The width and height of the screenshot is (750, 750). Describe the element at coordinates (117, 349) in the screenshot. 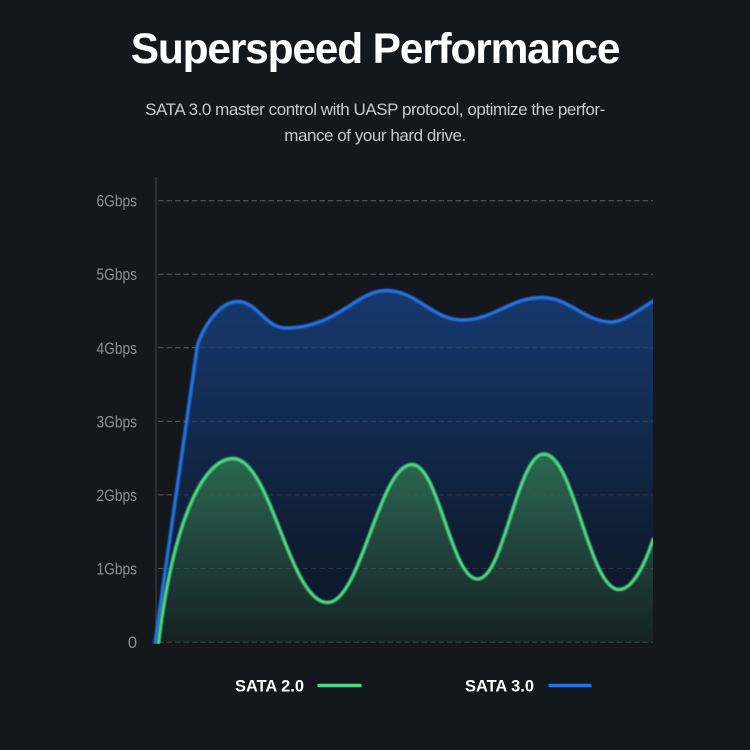

I see `svg-text: 4Gbps` at that location.